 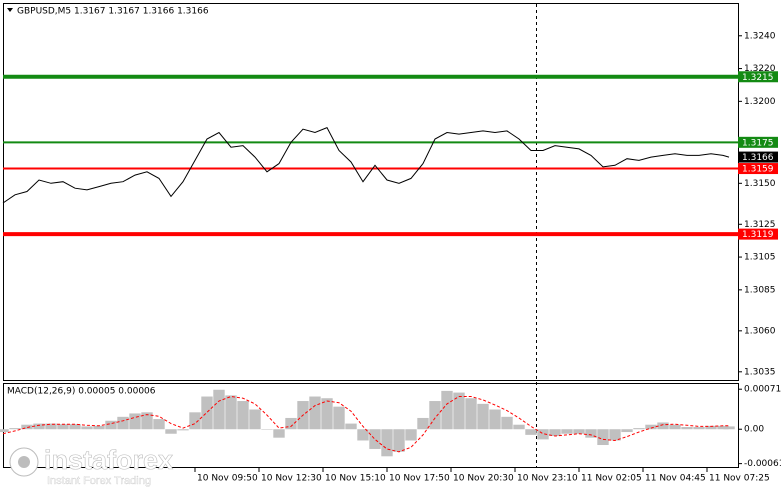 What do you see at coordinates (91, 466) in the screenshot?
I see `watermark: instaforex Instant Forex Trading` at bounding box center [91, 466].